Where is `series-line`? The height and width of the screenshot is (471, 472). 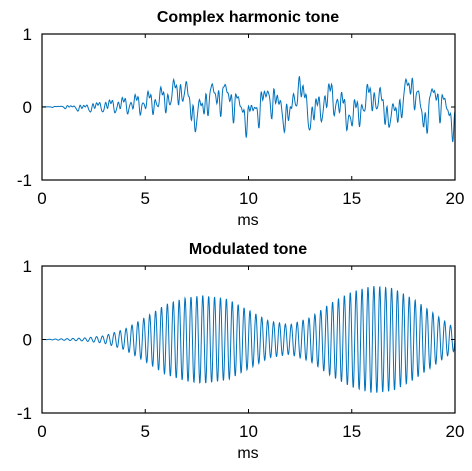
series-line is located at coordinates (248, 109).